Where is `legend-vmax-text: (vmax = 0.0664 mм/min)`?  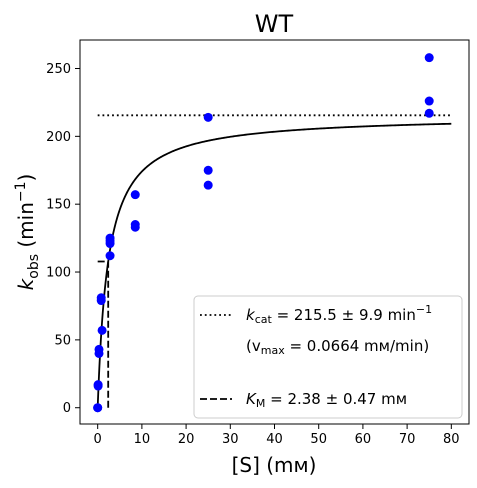 legend-vmax-text: (vmax = 0.0664 mм/min) is located at coordinates (337, 347).